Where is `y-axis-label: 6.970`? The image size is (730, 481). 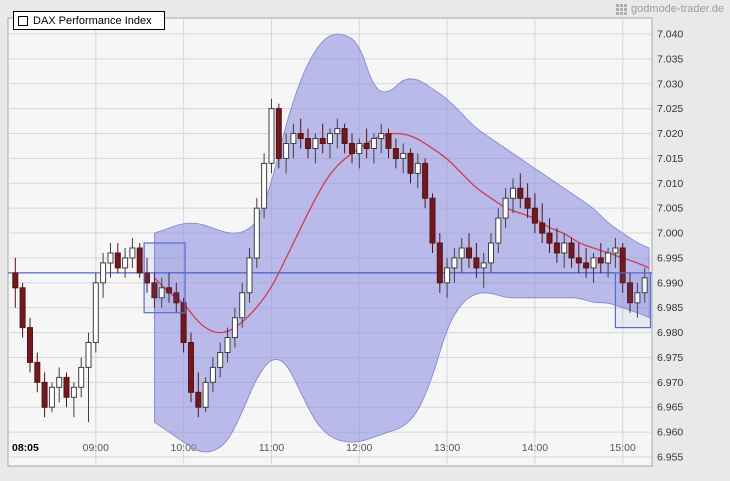 y-axis-label: 6.970 is located at coordinates (670, 383).